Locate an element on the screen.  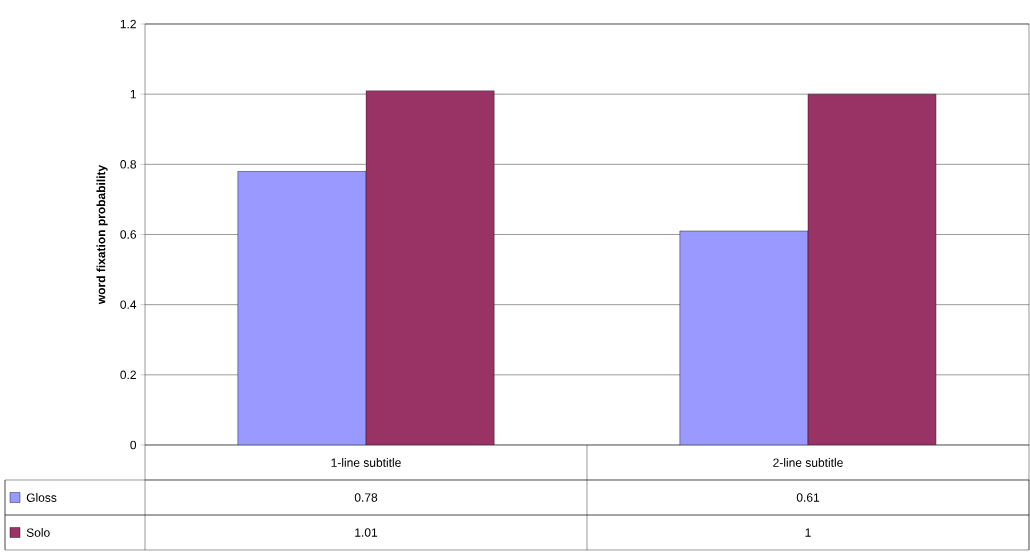
data-label: 0.78 is located at coordinates (366, 497).